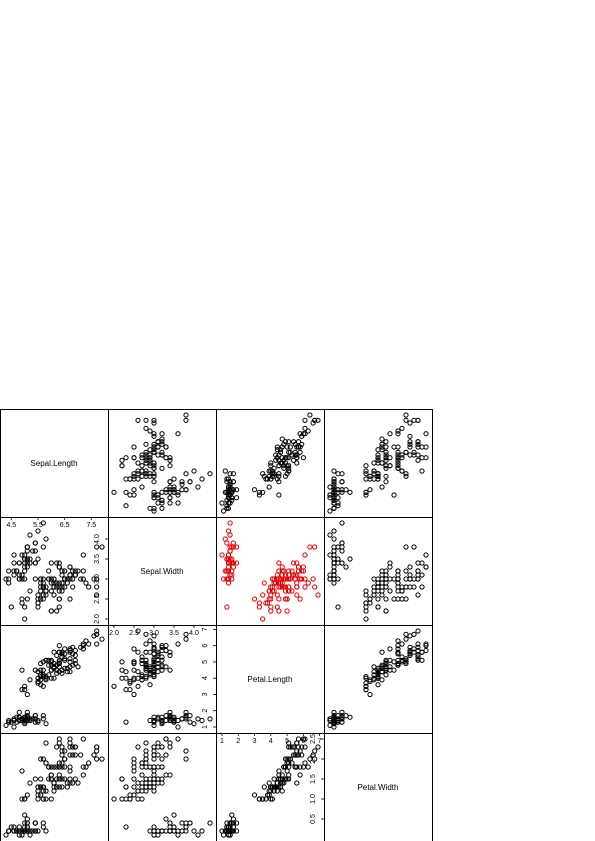 The width and height of the screenshot is (595, 841). Describe the element at coordinates (11, 525) in the screenshot. I see `tick-label: 4.5` at that location.